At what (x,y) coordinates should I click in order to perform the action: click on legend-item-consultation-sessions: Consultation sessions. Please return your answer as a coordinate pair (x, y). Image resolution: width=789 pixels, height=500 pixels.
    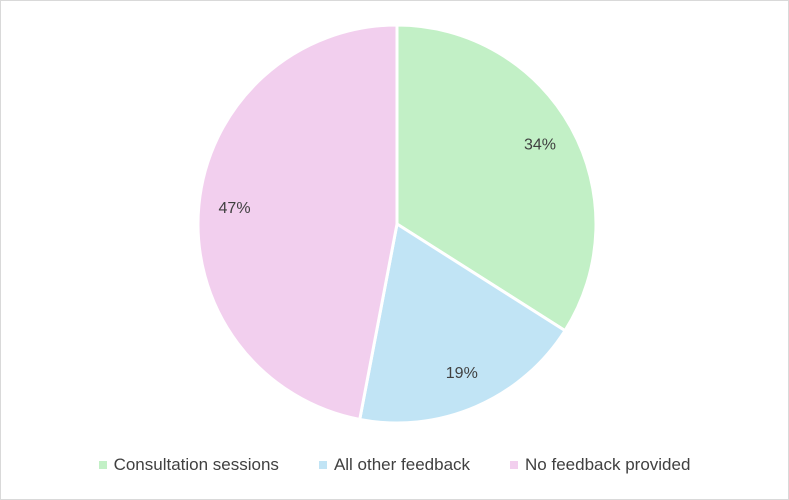
    Looking at the image, I should click on (188, 465).